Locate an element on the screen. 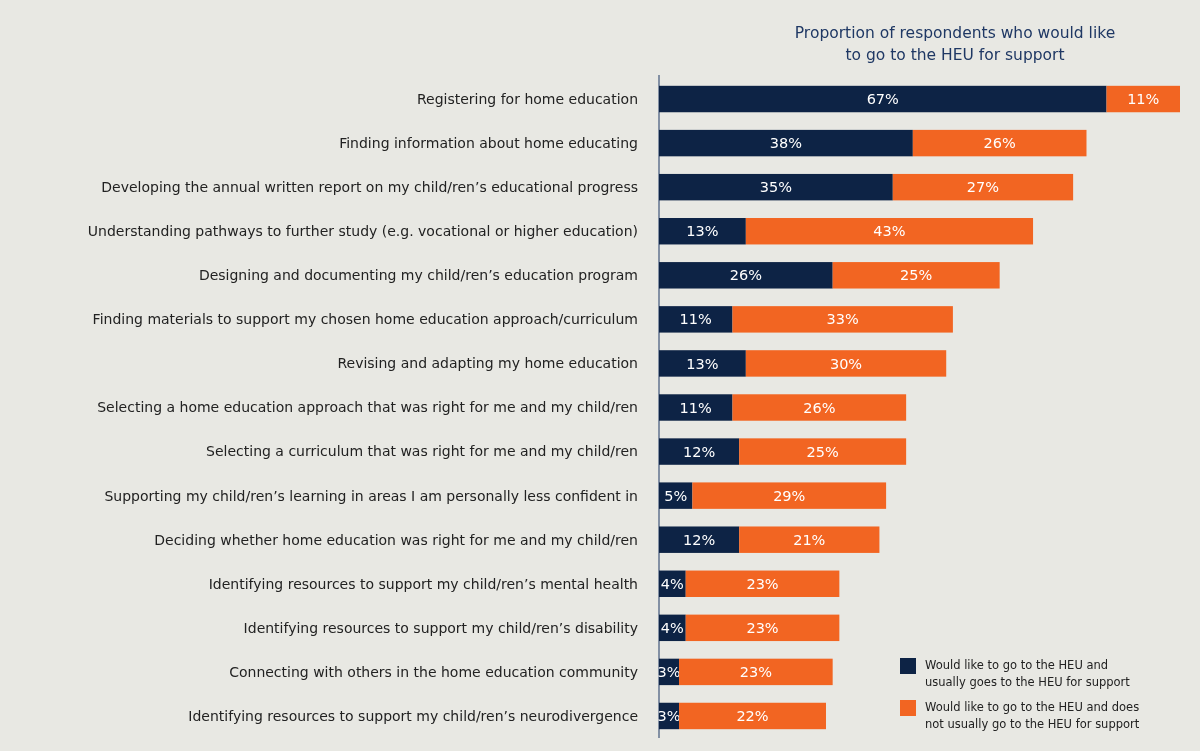  y-tick-label: Finding materials to support my chosen home education approach/curriculum is located at coordinates (365, 319).